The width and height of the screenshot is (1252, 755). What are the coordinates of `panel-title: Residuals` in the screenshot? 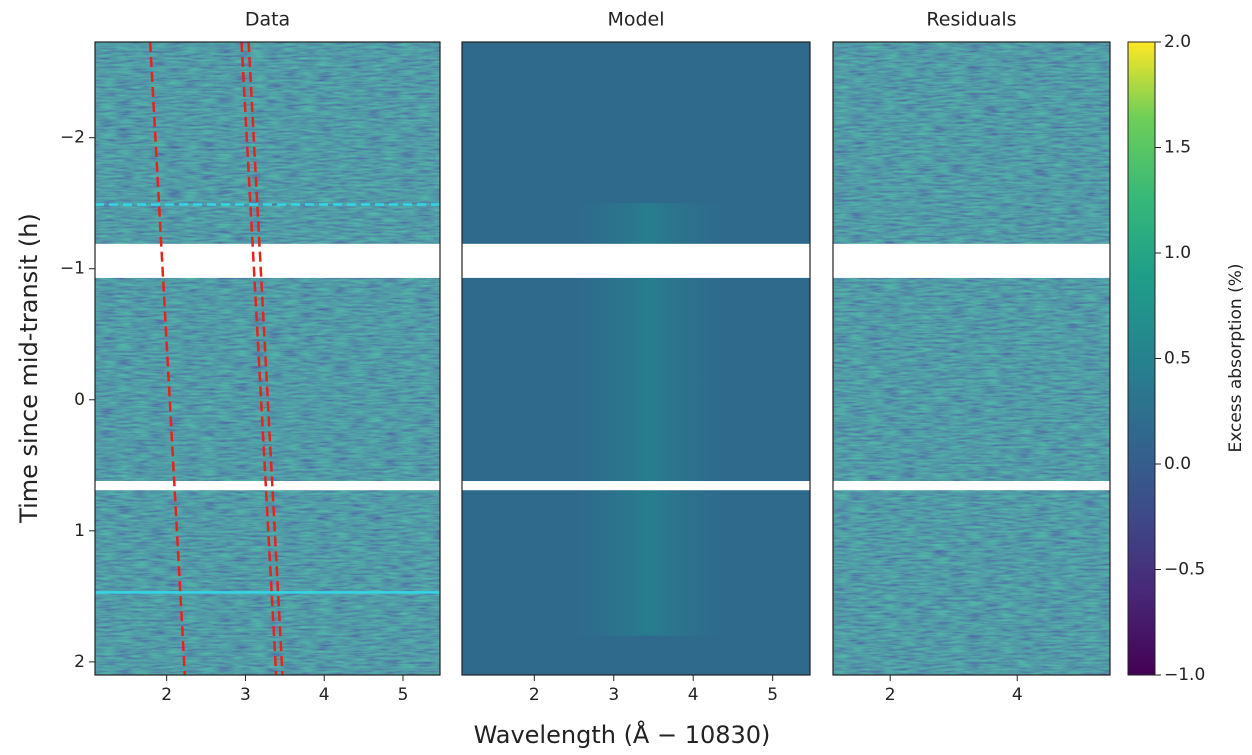 It's located at (971, 20).